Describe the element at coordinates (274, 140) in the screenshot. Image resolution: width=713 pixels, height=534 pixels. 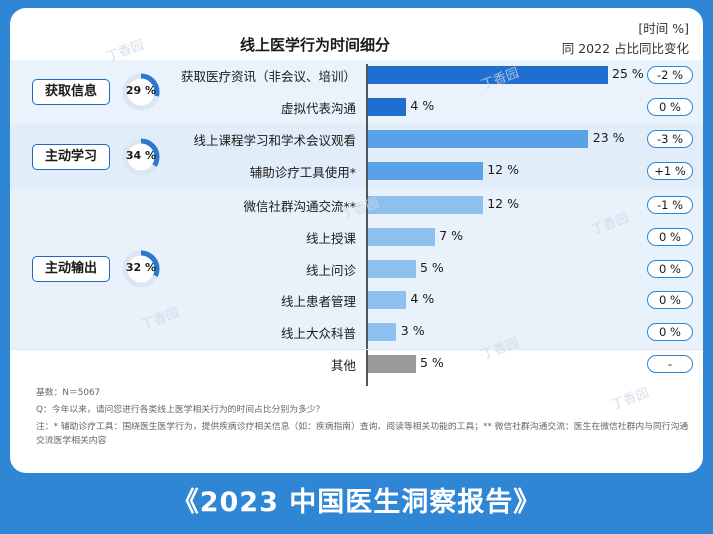
I see `category-label: 线上课程学习和学术会议观看` at that location.